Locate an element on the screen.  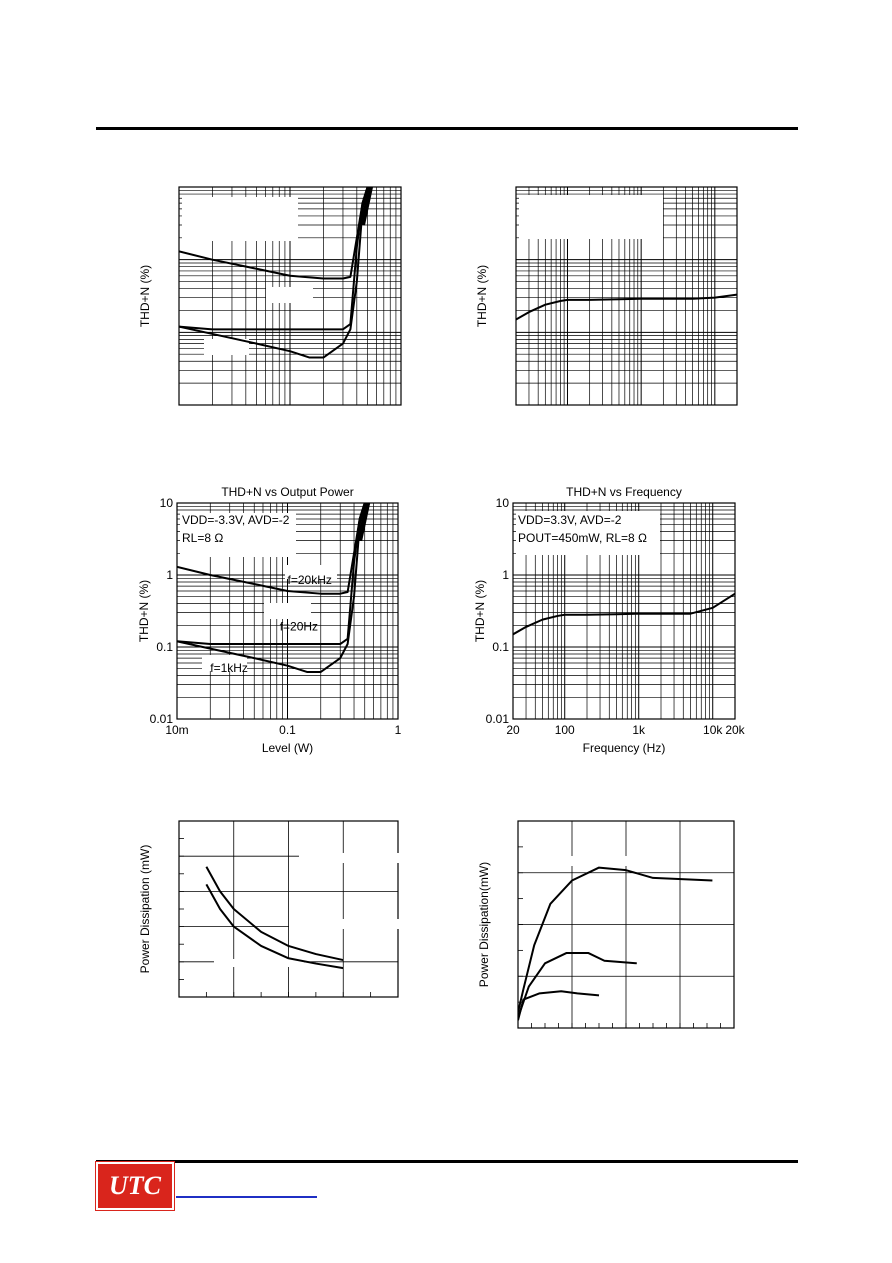
header-rule is located at coordinates (447, 128).